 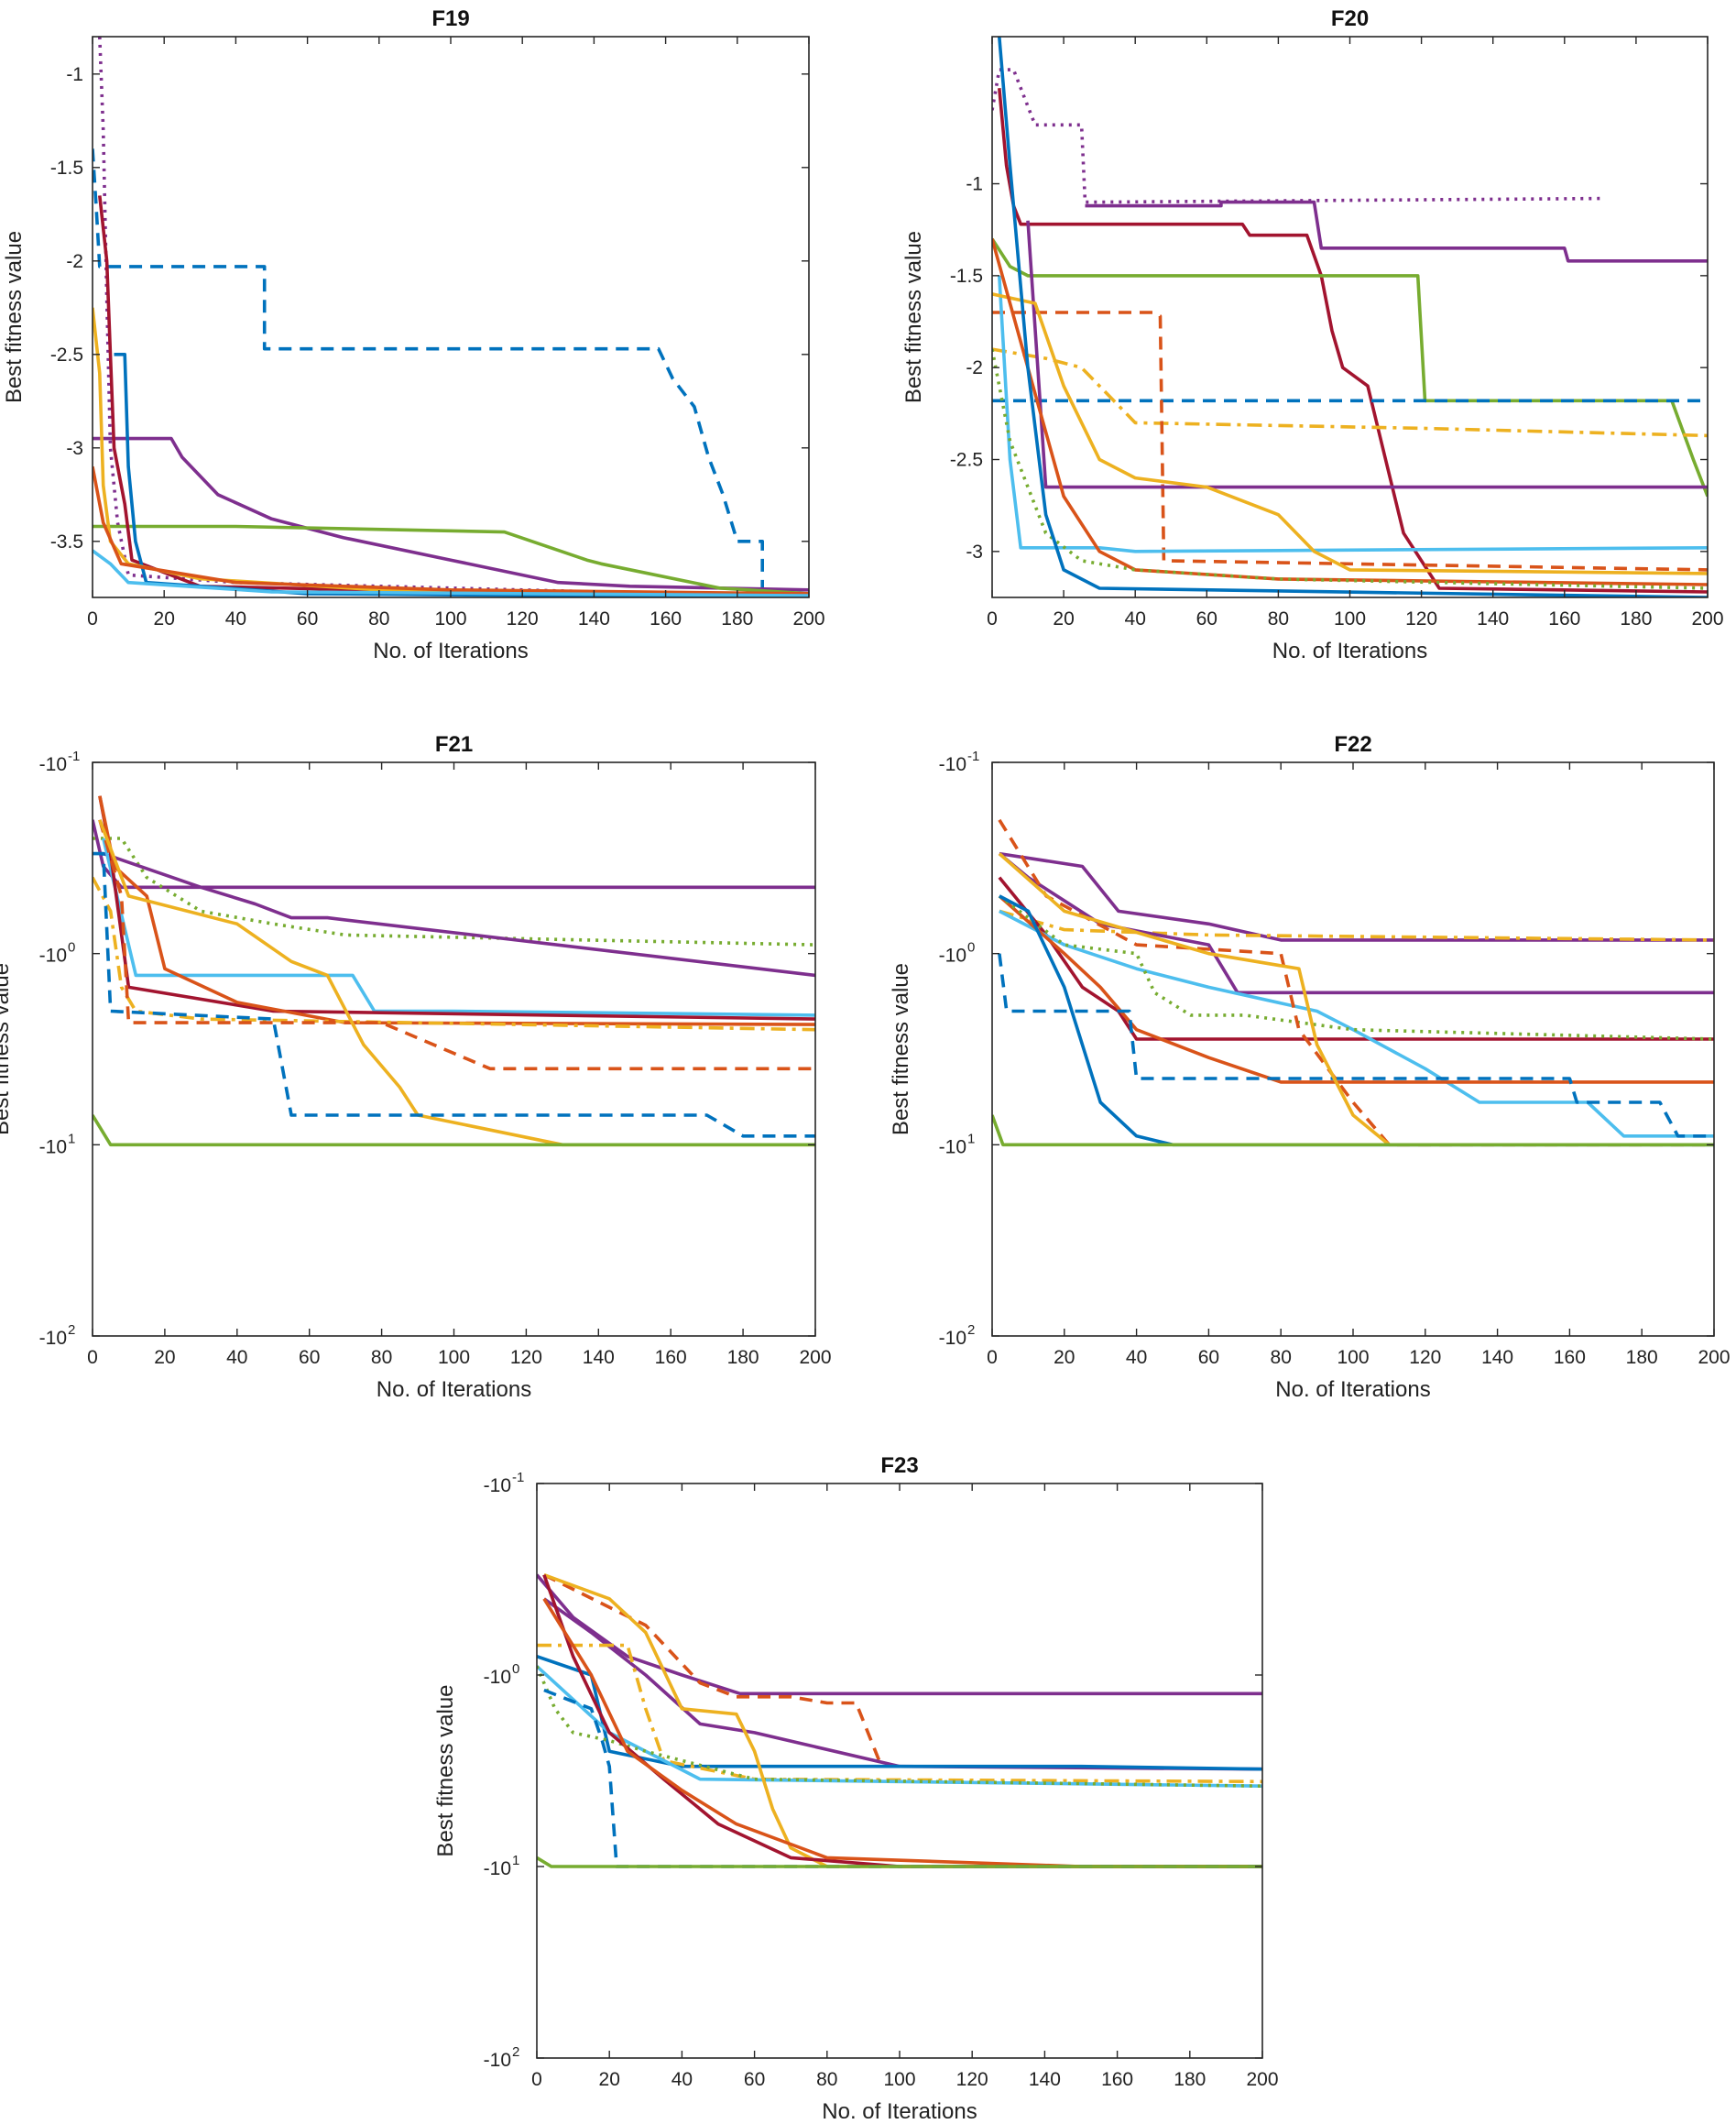 I want to click on y-tick-label: -1, so click(x=75, y=74).